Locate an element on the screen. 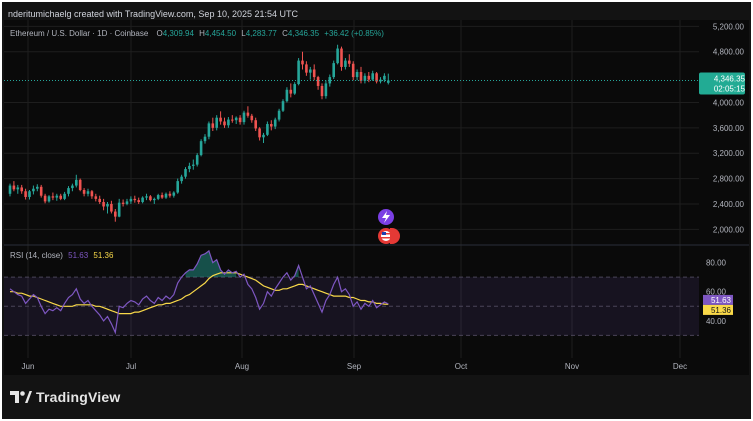 Image resolution: width=753 pixels, height=421 pixels. brand: TradingView is located at coordinates (65, 397).